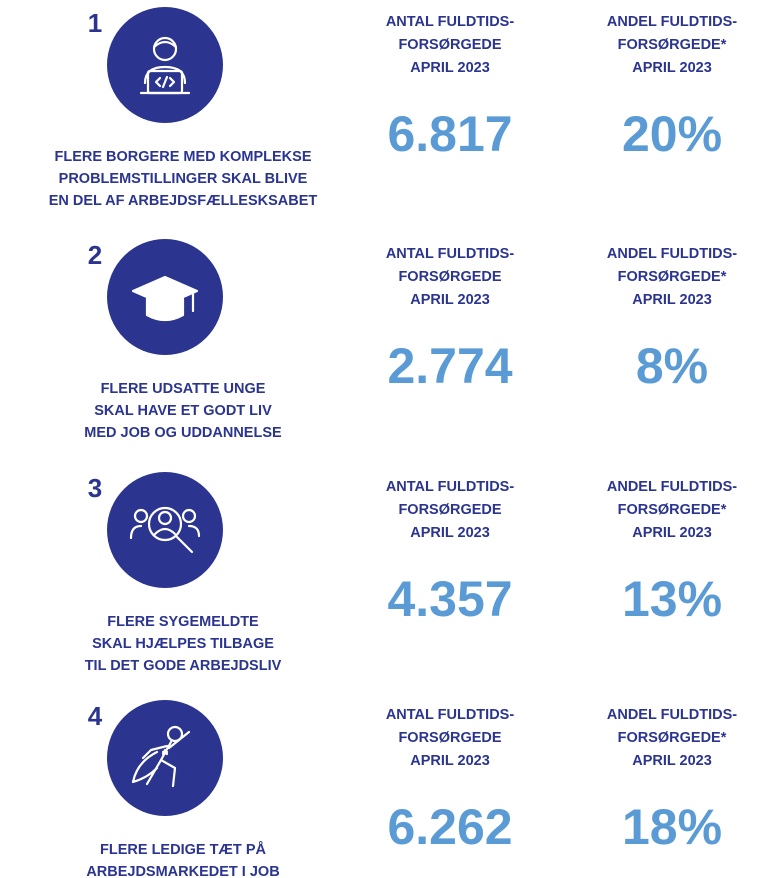 The height and width of the screenshot is (878, 779). I want to click on goal-number: 3, so click(95, 488).